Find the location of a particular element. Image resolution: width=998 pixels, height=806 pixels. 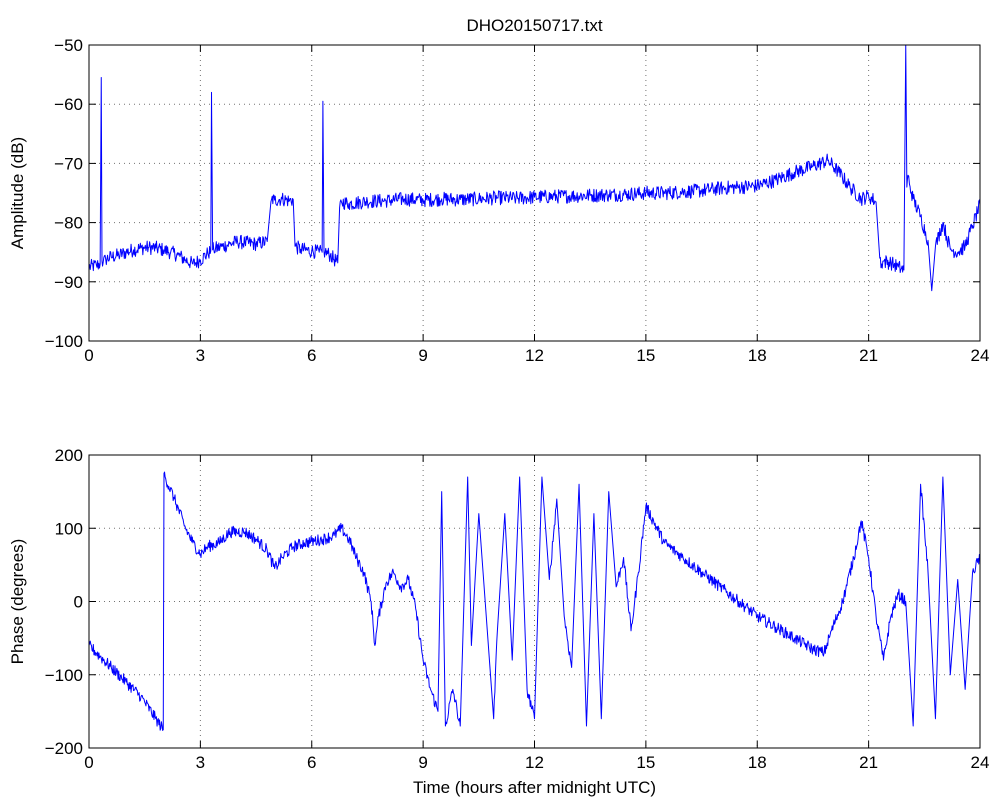

y-axis-label: Amplitude (dB) is located at coordinates (17, 193).